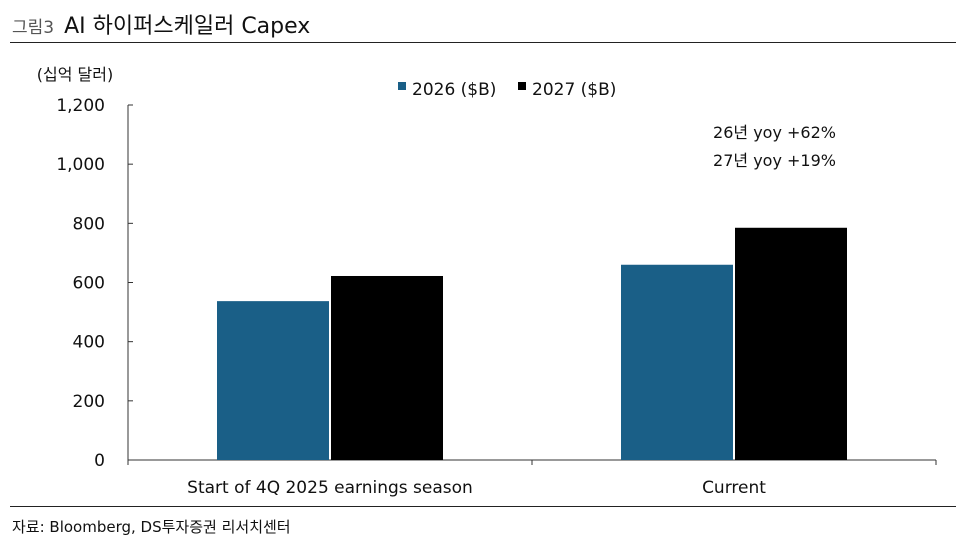  Describe the element at coordinates (791, 343) in the screenshot. I see `bar-2027-current` at that location.